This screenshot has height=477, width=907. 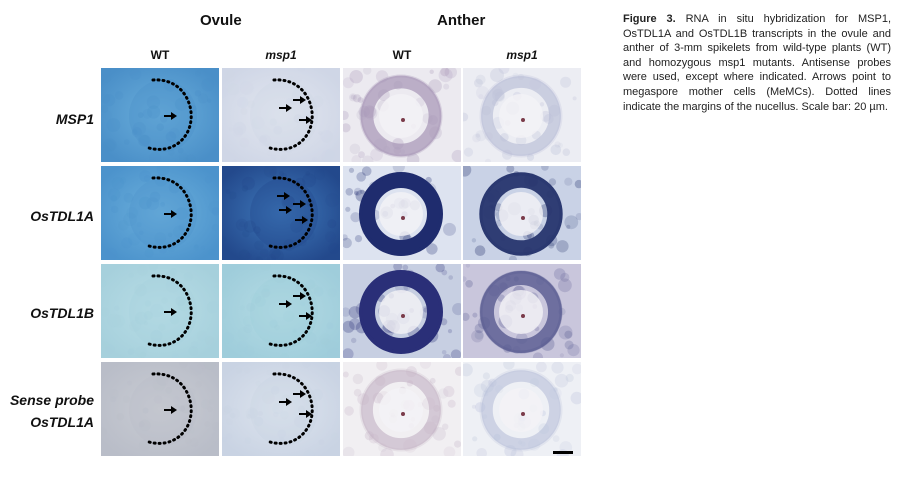 What do you see at coordinates (170, 408) in the screenshot?
I see `nucellus-margin-dotted-line` at bounding box center [170, 408].